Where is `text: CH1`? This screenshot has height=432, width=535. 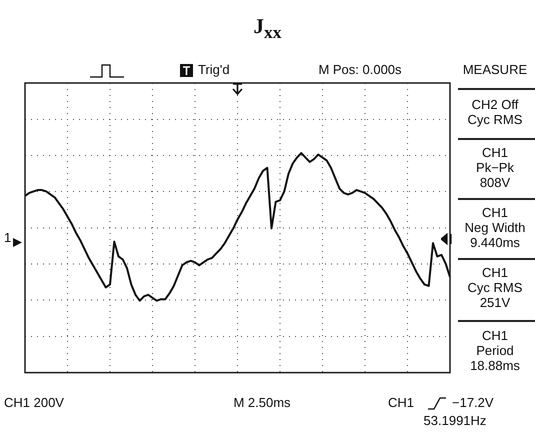
text: CH1 is located at coordinates (402, 402).